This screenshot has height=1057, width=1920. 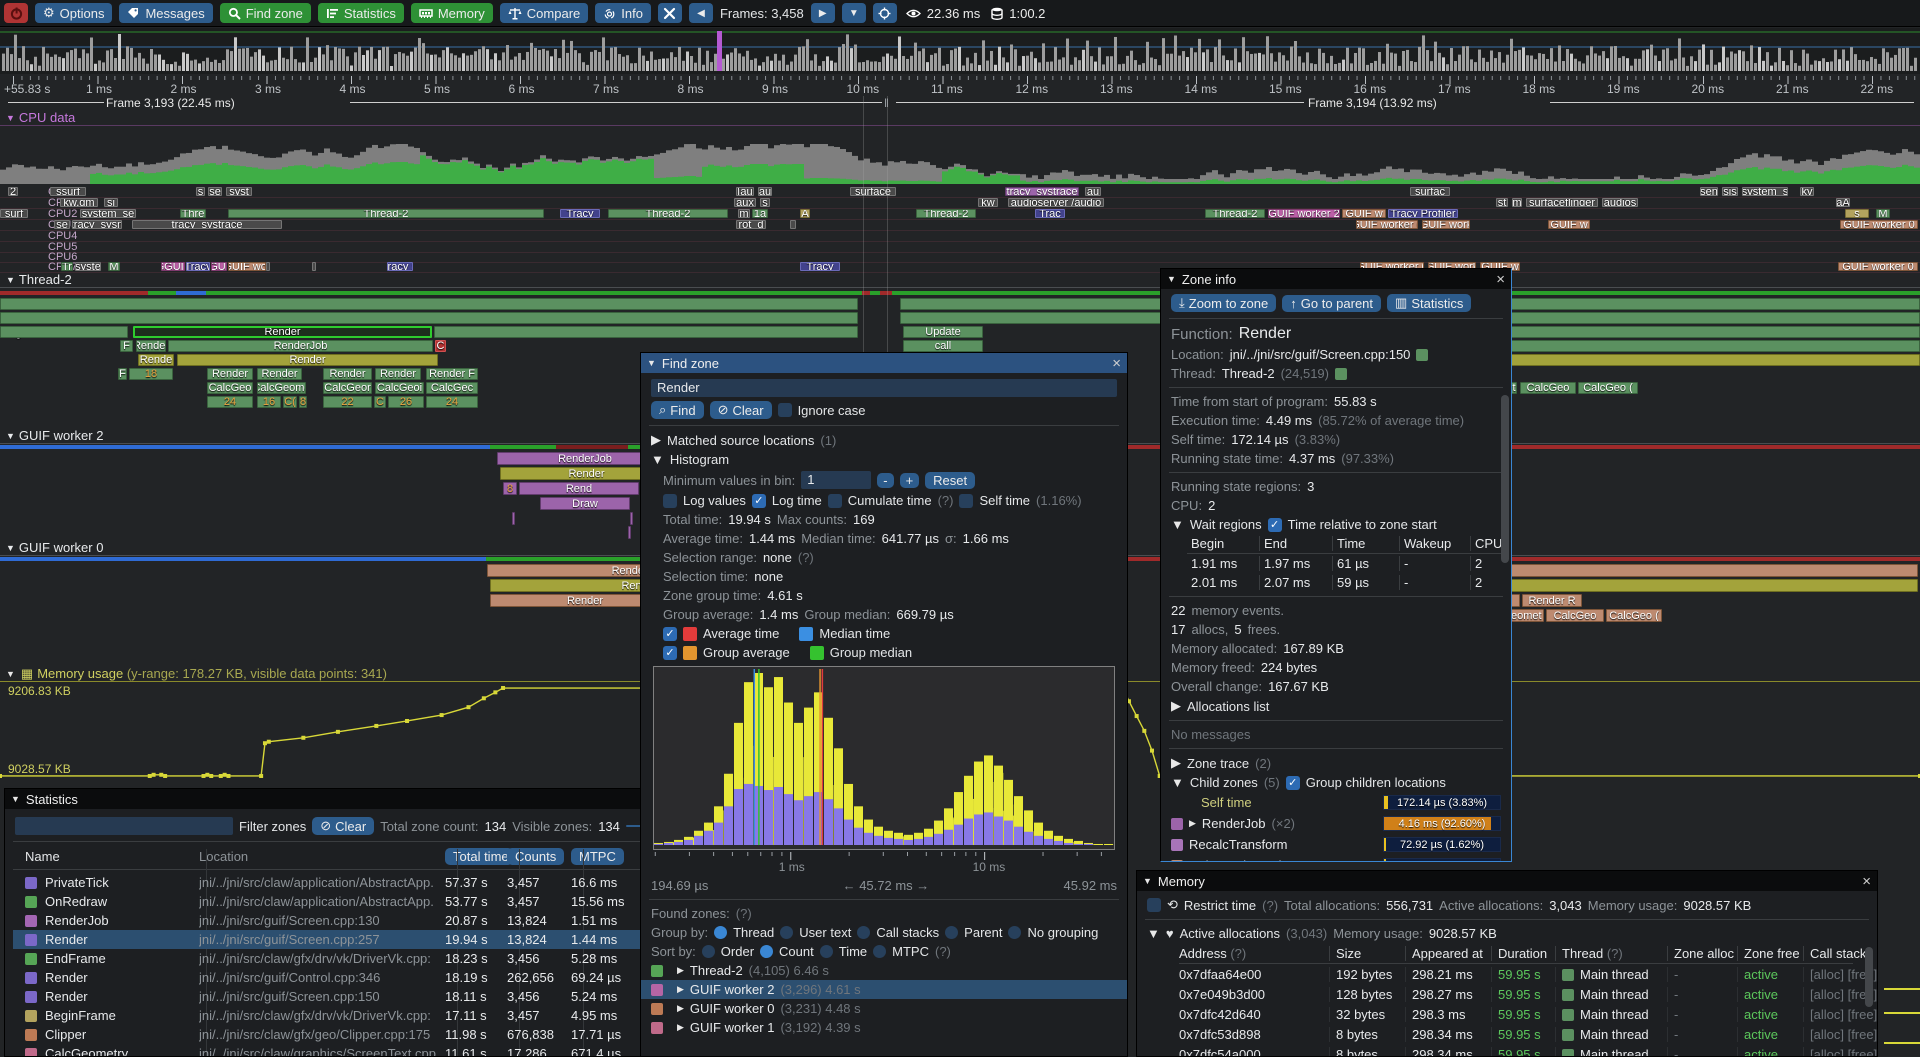 What do you see at coordinates (1336, 823) in the screenshot?
I see `child-zone-row: ▶ RenderJob (×2) 4.16 ms (92.60%)` at bounding box center [1336, 823].